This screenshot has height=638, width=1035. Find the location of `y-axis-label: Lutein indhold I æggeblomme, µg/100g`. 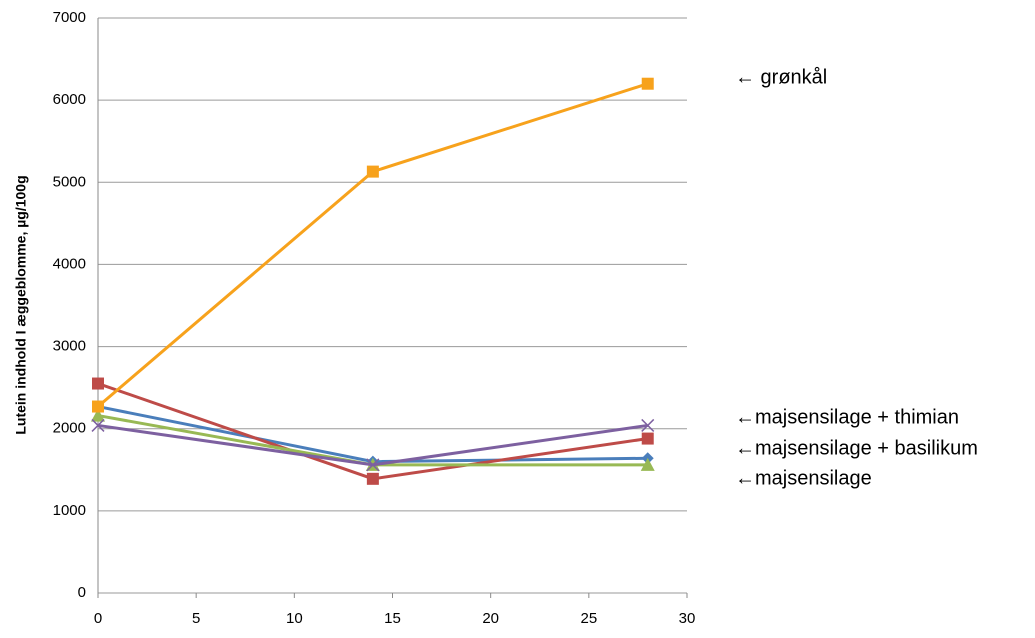

y-axis-label: Lutein indhold I æggeblomme, µg/100g is located at coordinates (21, 304).